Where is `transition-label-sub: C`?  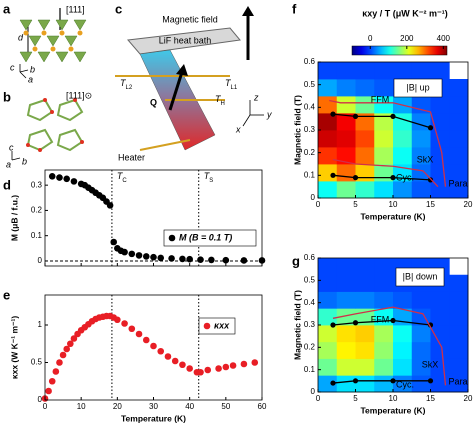 transition-label-sub: C is located at coordinates (124, 181).